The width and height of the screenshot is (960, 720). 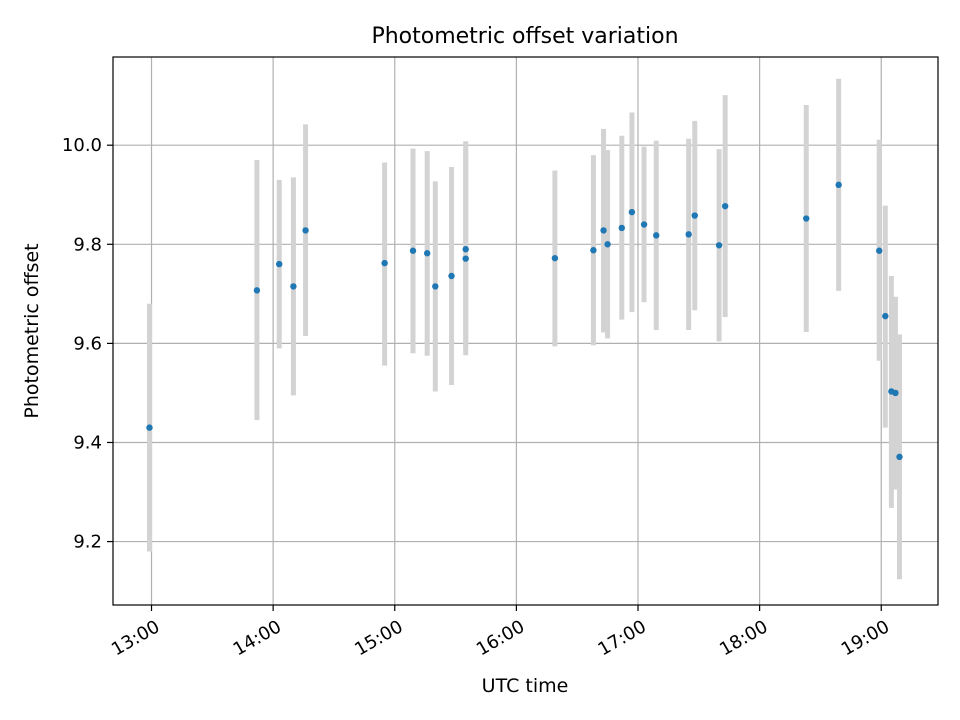 I want to click on chart-title: Photometric offset variation, so click(x=524, y=36).